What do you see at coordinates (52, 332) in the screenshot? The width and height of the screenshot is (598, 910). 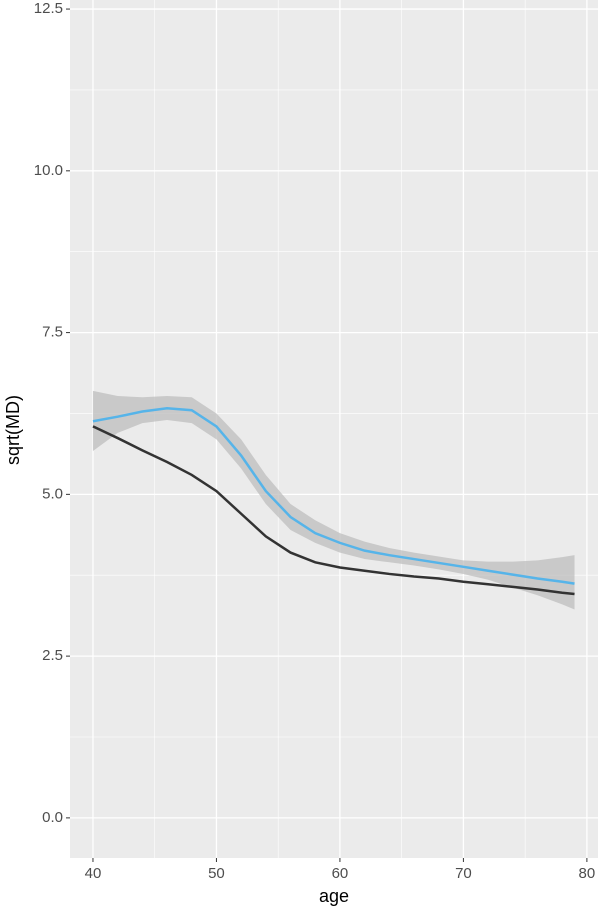 I see `y-tick-label: 7.5` at bounding box center [52, 332].